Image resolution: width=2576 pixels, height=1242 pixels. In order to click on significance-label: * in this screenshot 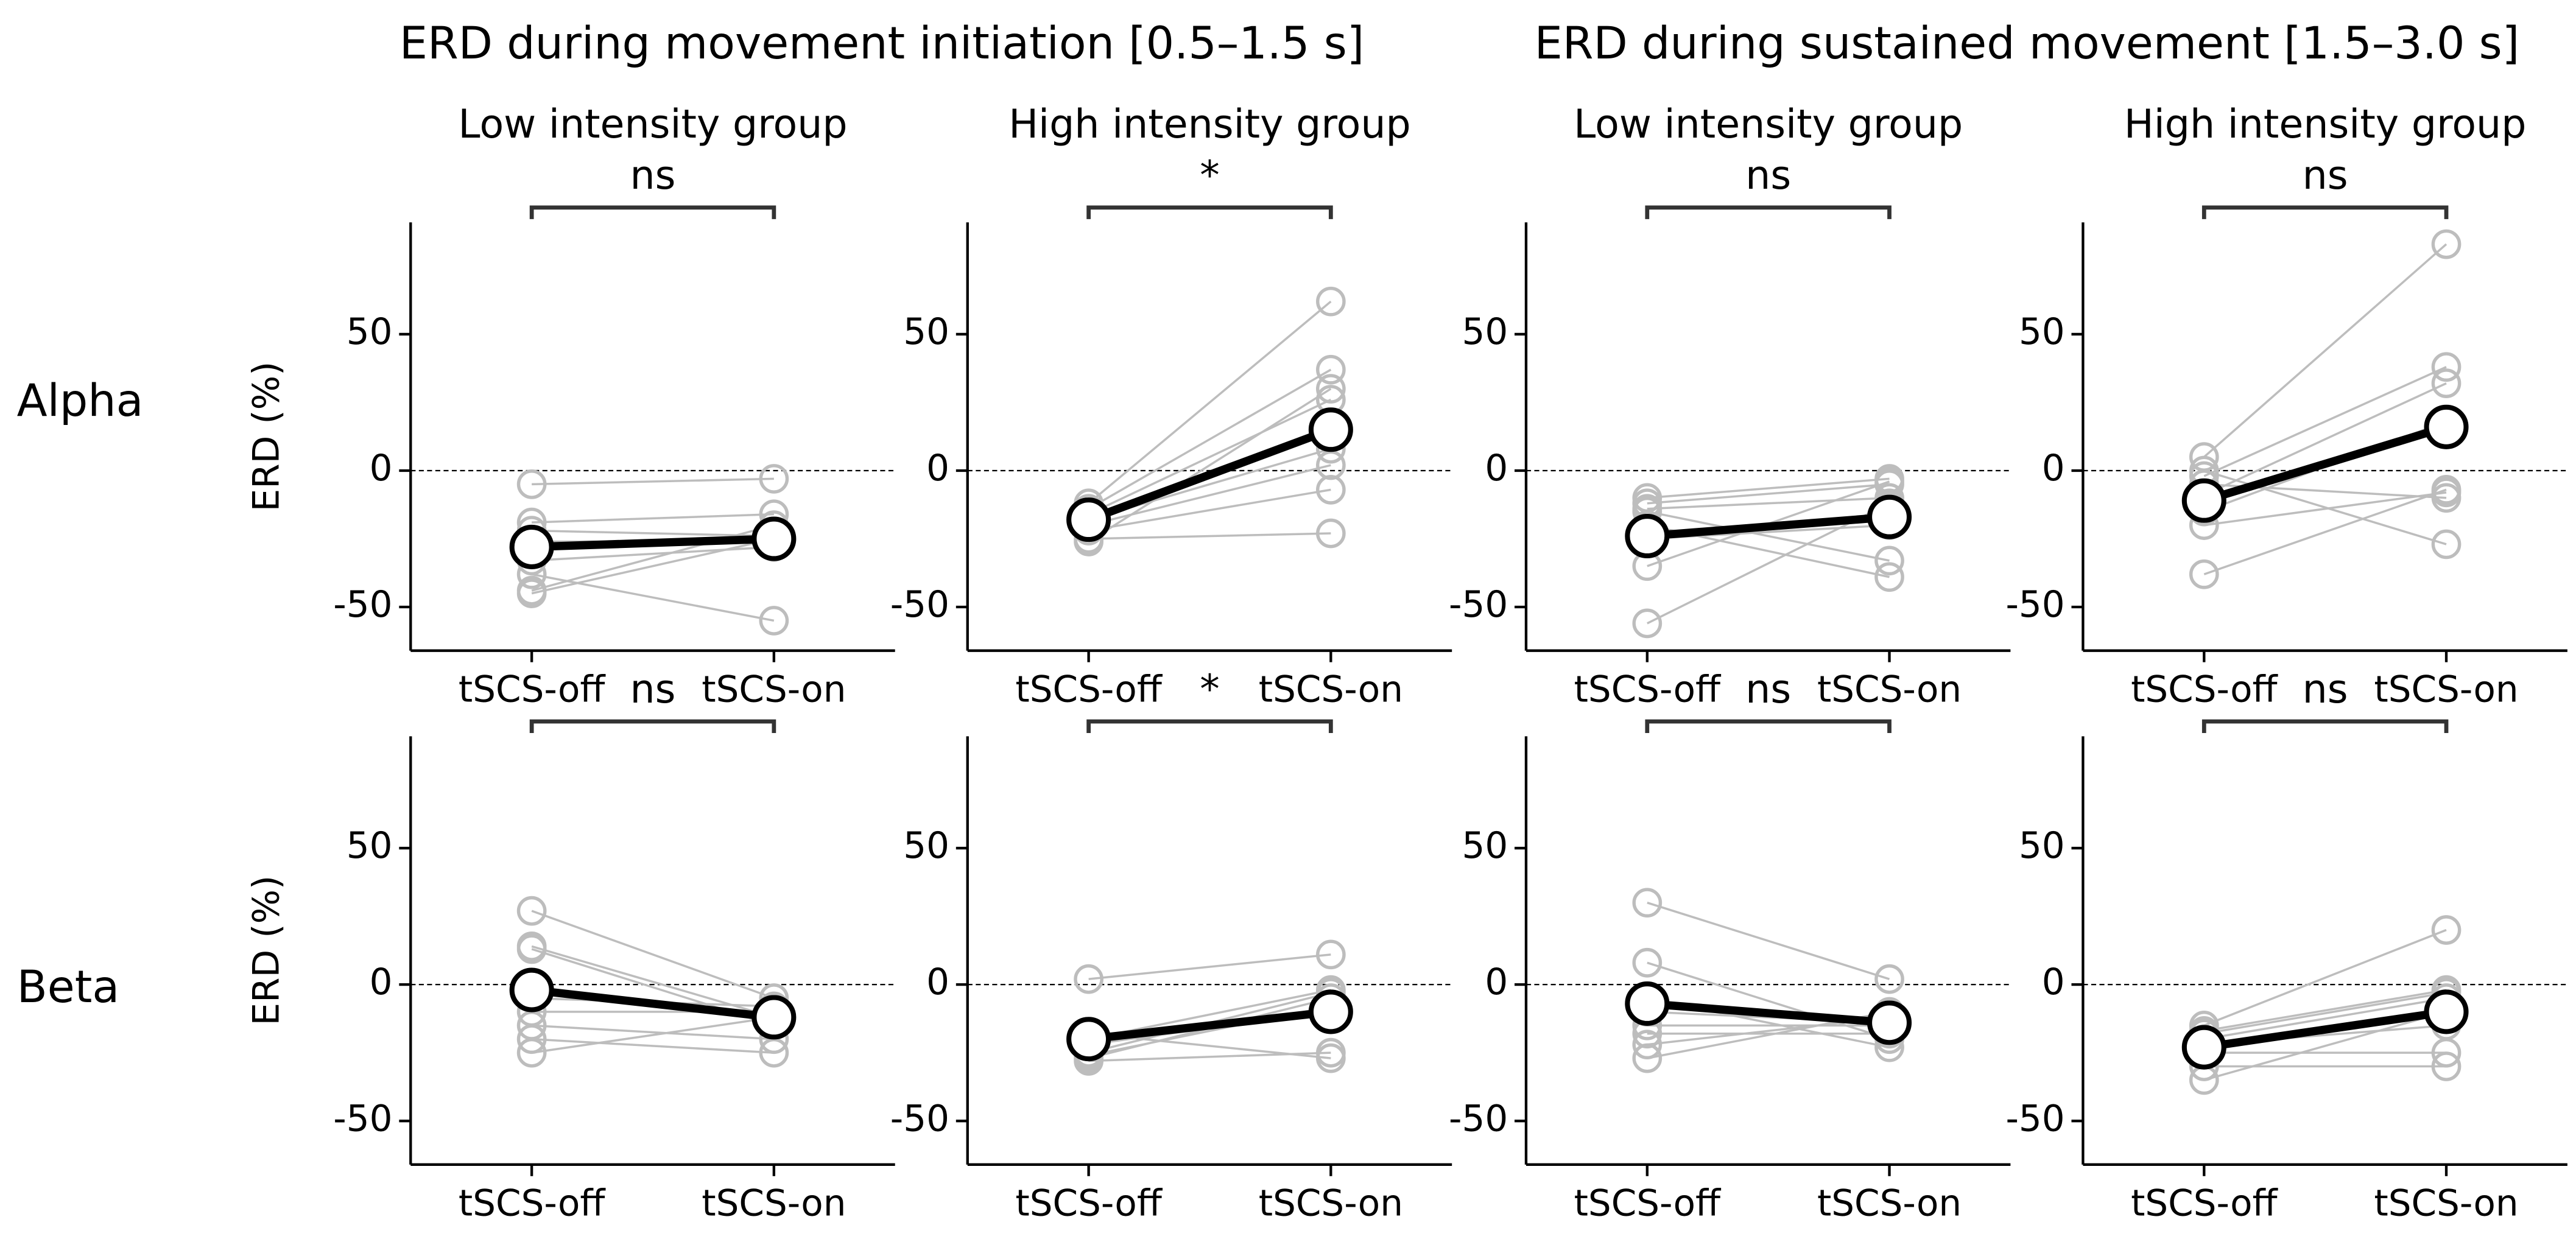, I will do `click(1209, 175)`.